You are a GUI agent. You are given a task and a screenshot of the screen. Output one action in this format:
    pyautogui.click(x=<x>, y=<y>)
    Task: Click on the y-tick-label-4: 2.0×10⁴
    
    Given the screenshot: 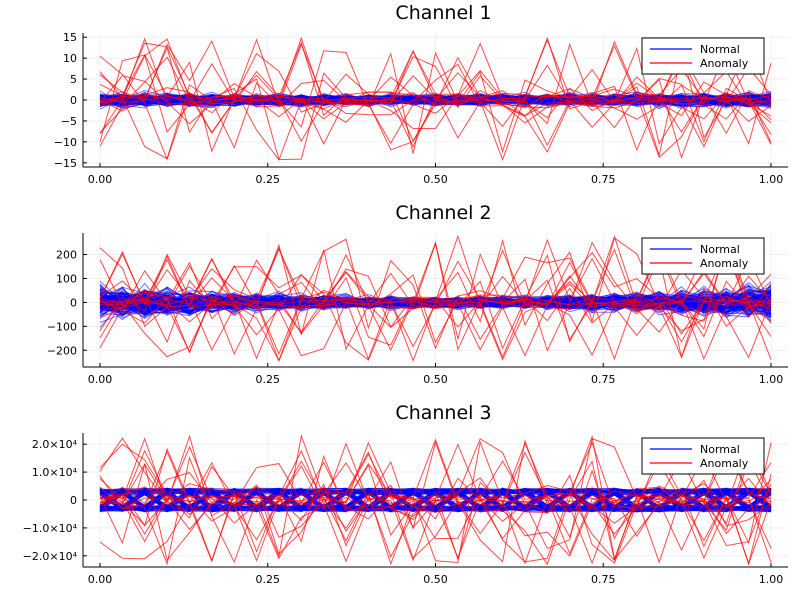 What is the action you would take?
    pyautogui.click(x=55, y=444)
    